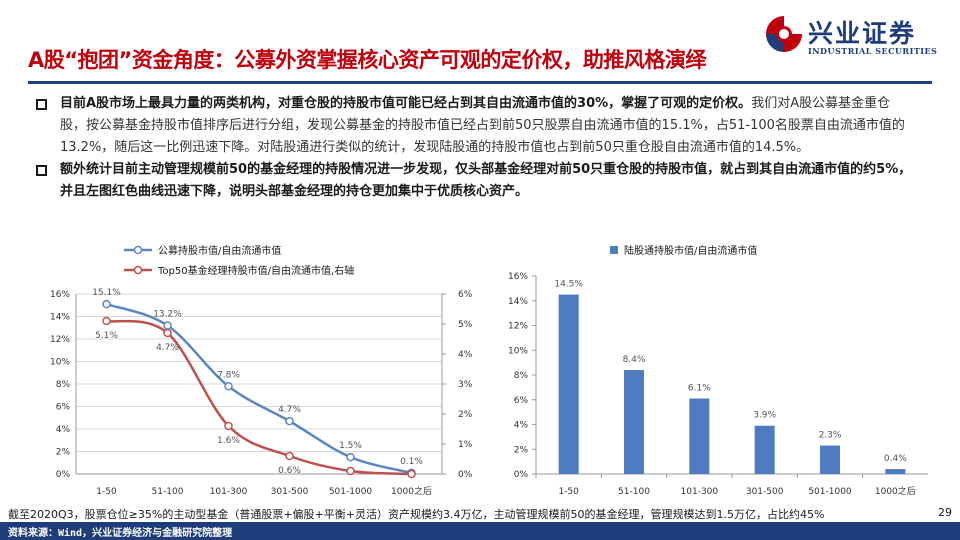  What do you see at coordinates (120, 533) in the screenshot?
I see `source-note: 资料来源：Wind，兴业证券经济与金融研究院整理` at bounding box center [120, 533].